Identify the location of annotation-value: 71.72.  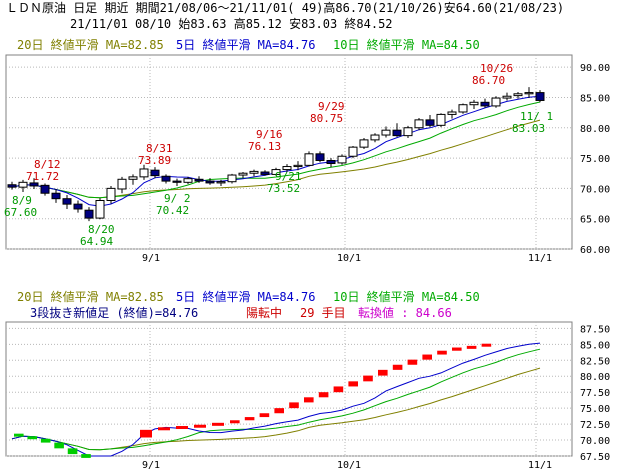
(42, 176).